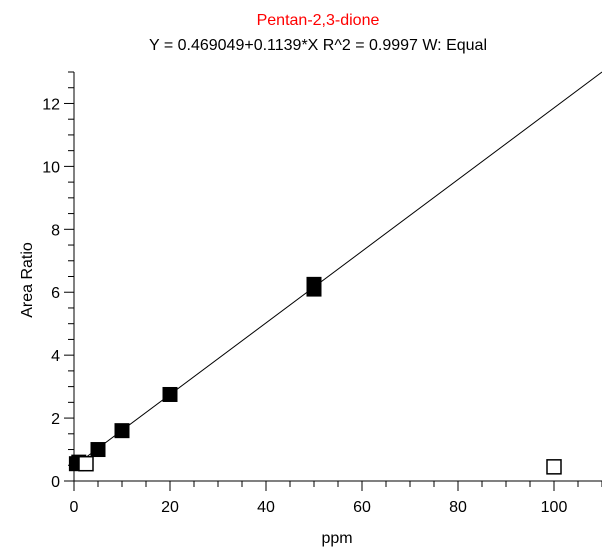  I want to click on y-tick-label: 0, so click(55, 482).